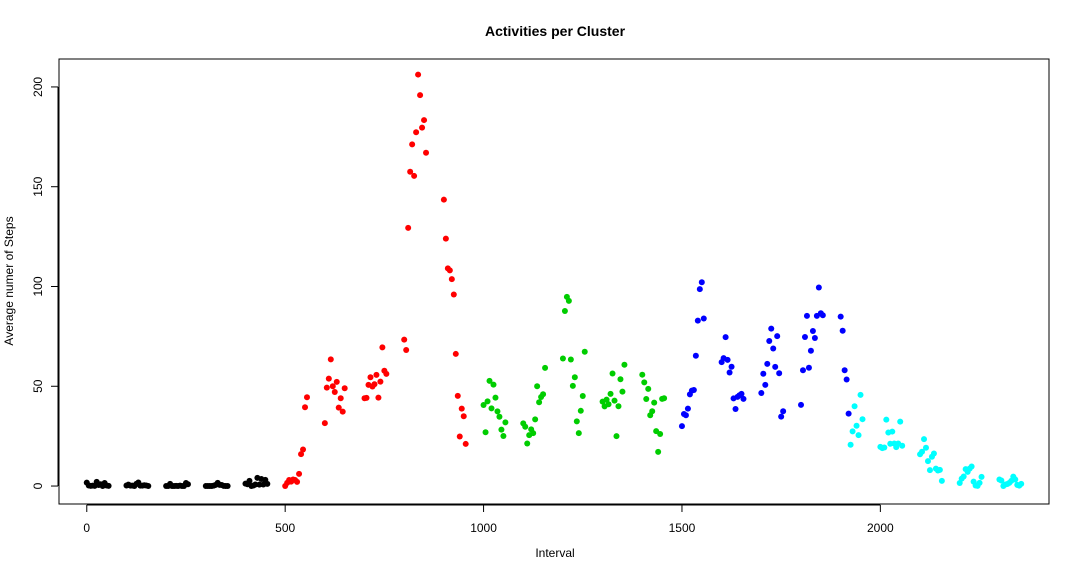 The height and width of the screenshot is (576, 1080). I want to click on x-tick-label: 2000, so click(880, 528).